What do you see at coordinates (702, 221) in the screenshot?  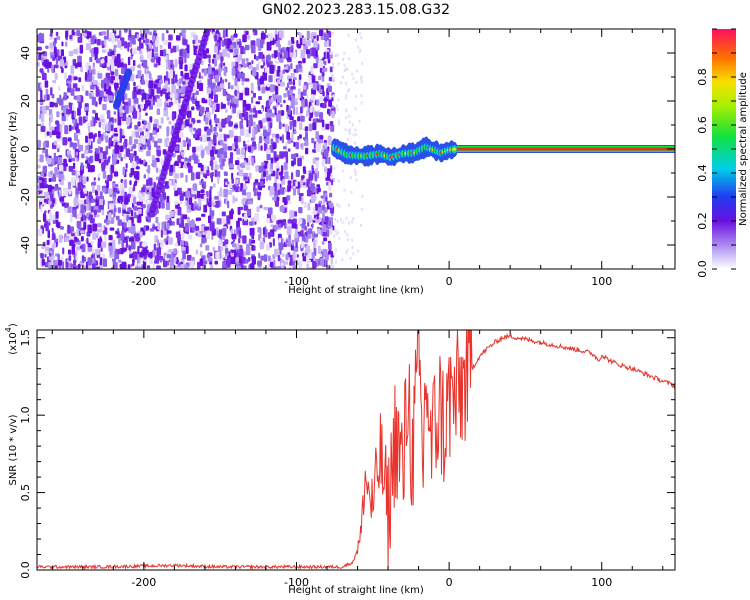 I see `colorbar-tick-label: 0.2` at bounding box center [702, 221].